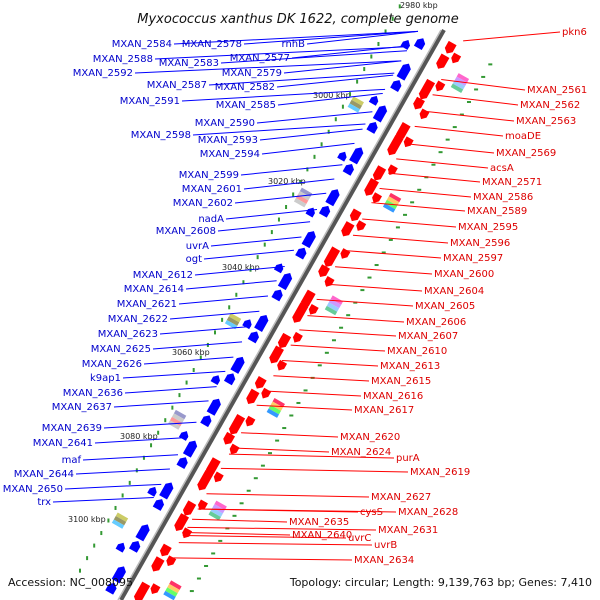  Describe the element at coordinates (408, 458) in the screenshot. I see `gene-label-right: purA` at that location.